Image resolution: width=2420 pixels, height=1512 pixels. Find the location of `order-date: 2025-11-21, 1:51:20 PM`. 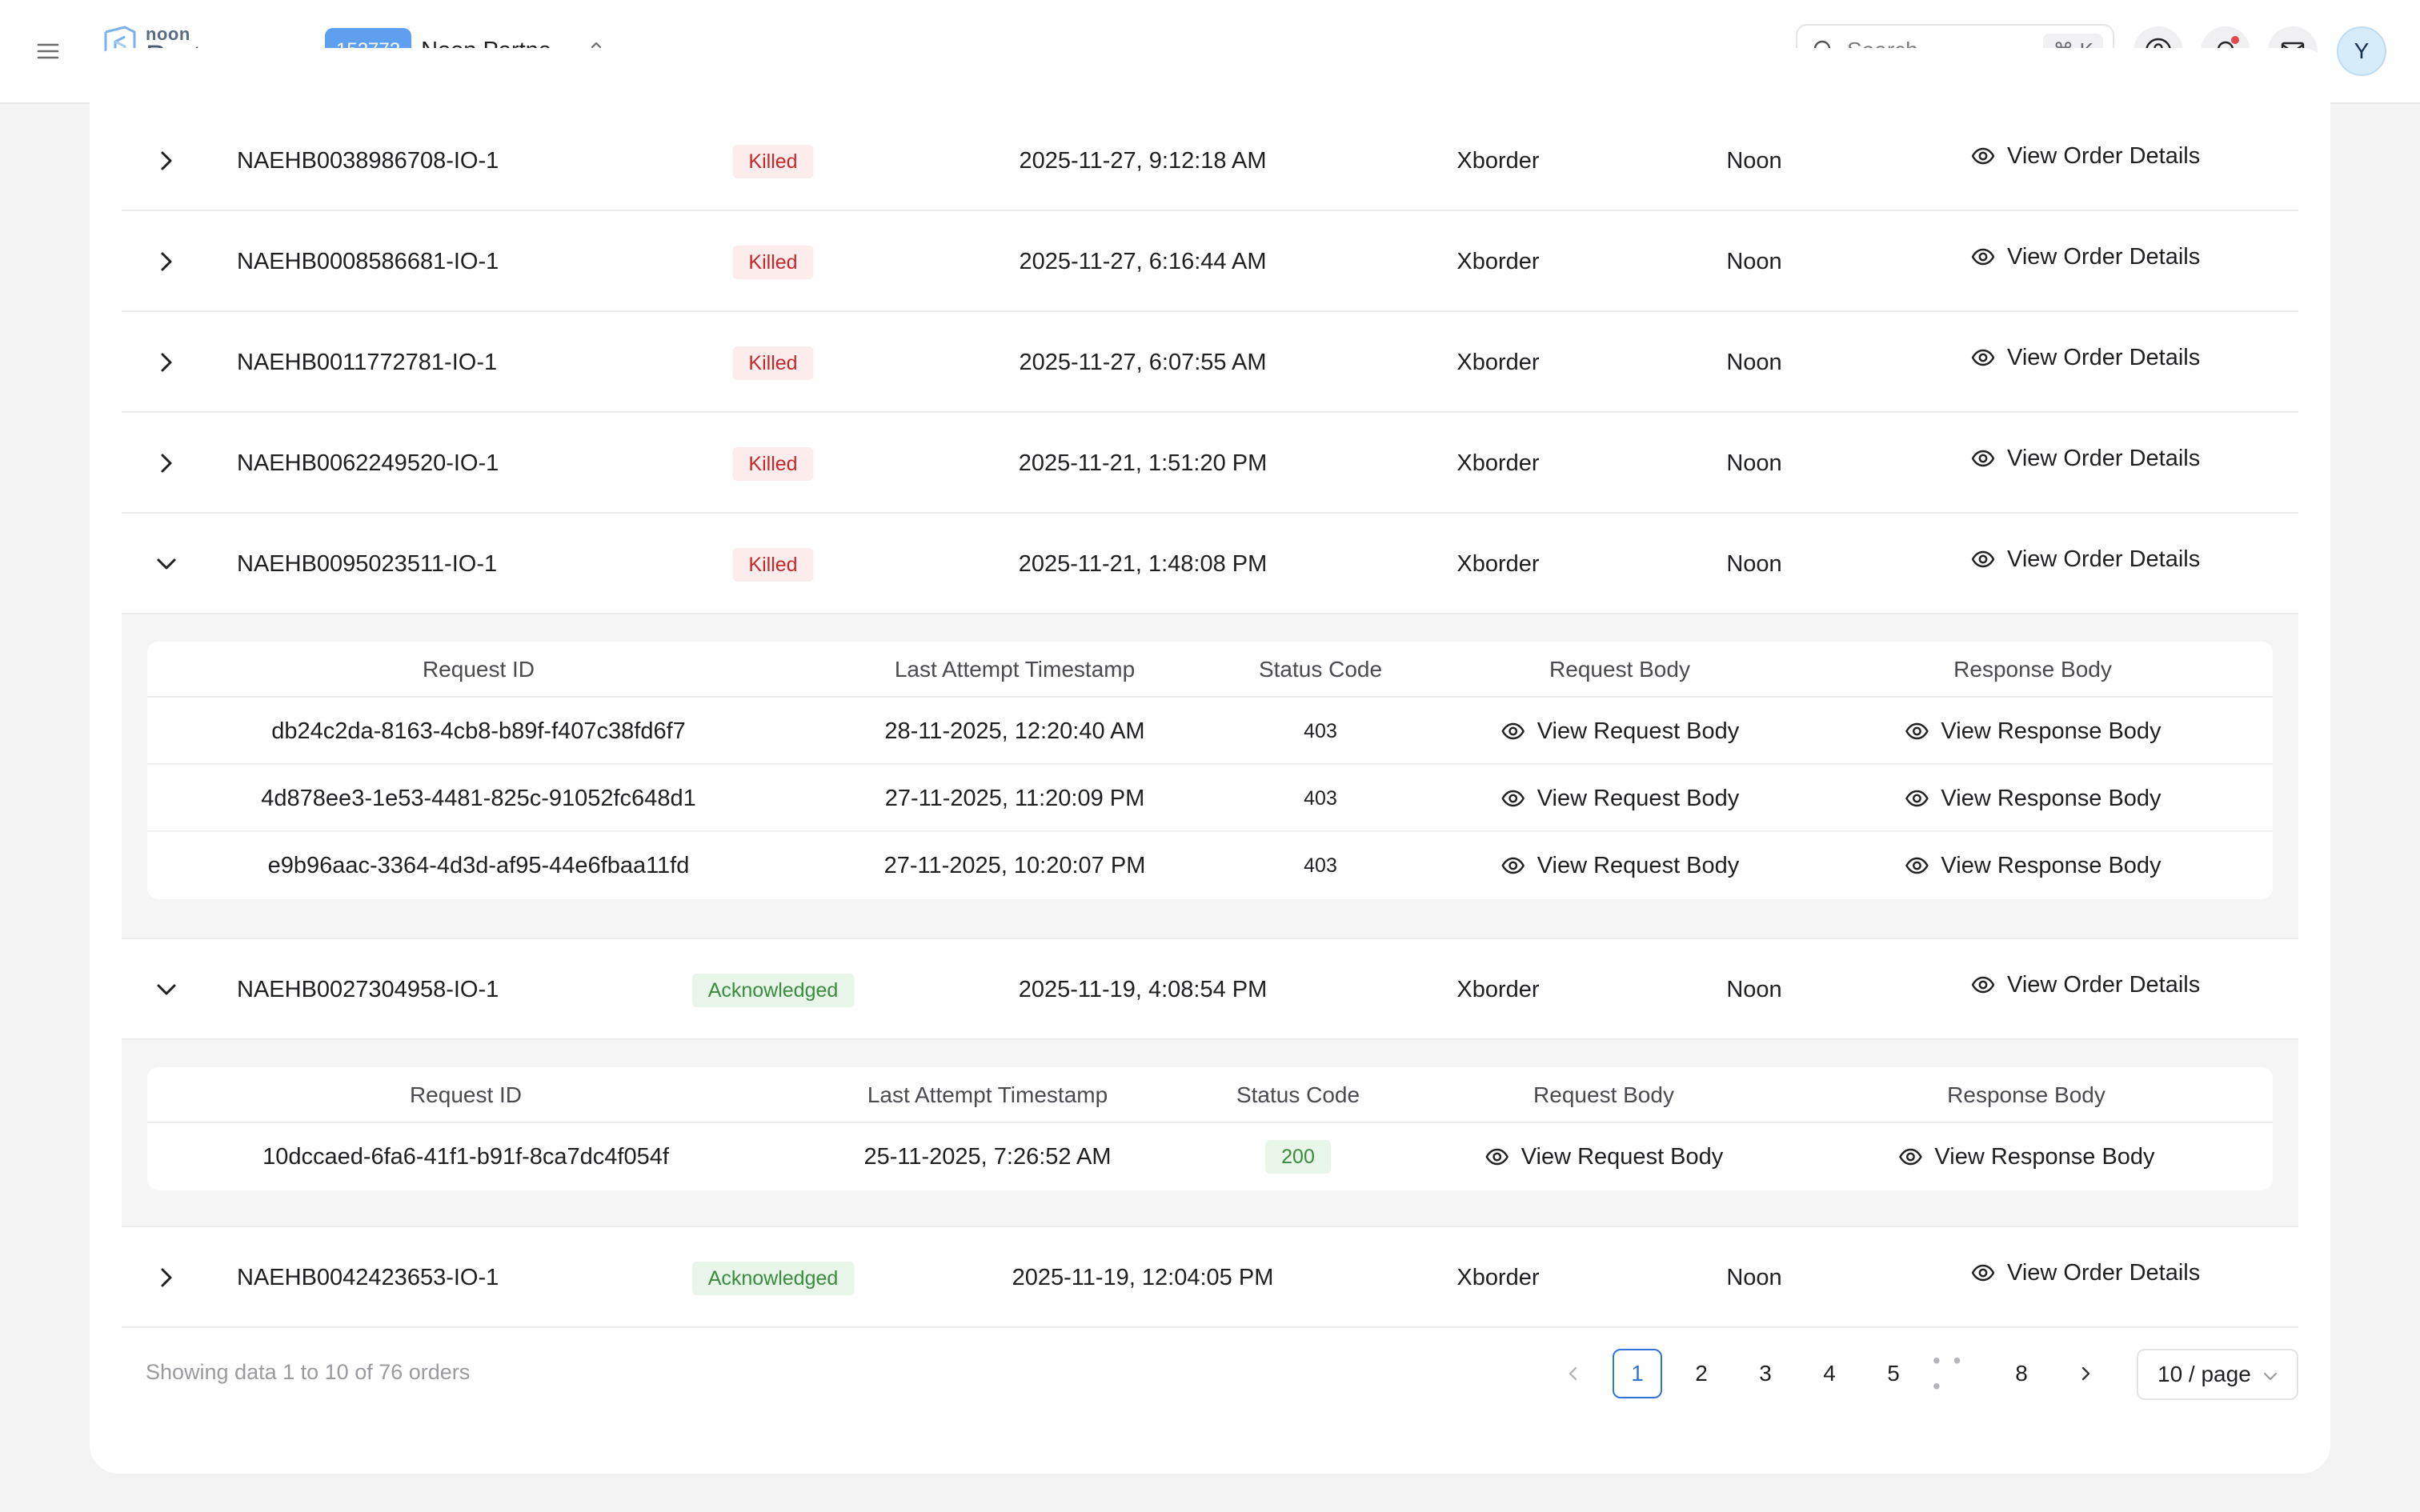

order-date: 2025-11-21, 1:51:20 PM is located at coordinates (1143, 463).